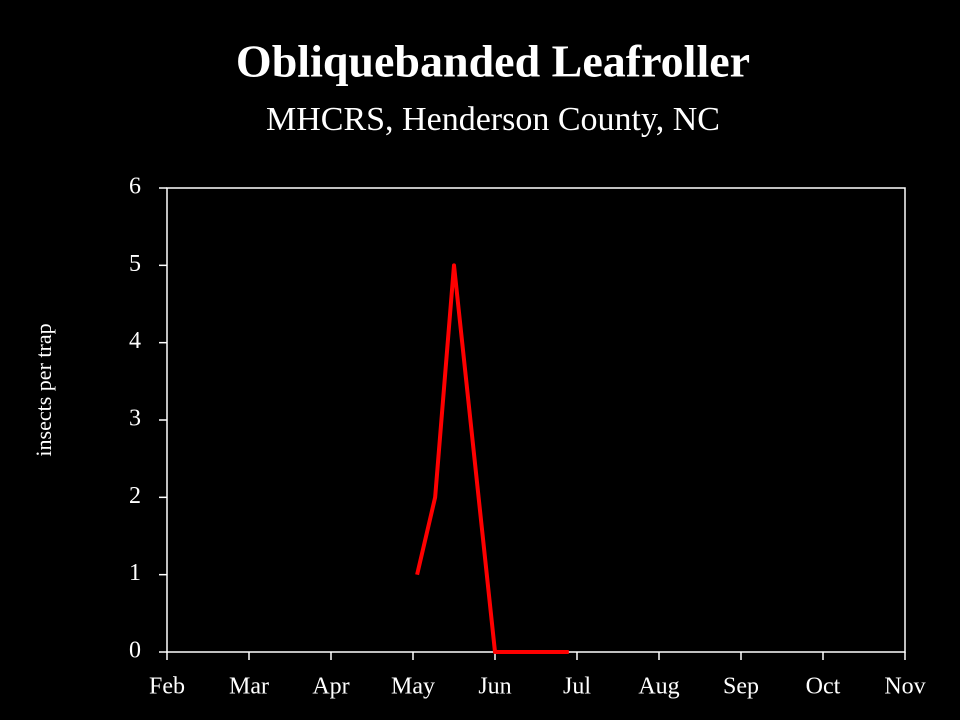  I want to click on chart-subtitle: MHCRS, Henderson County, NC, so click(493, 119).